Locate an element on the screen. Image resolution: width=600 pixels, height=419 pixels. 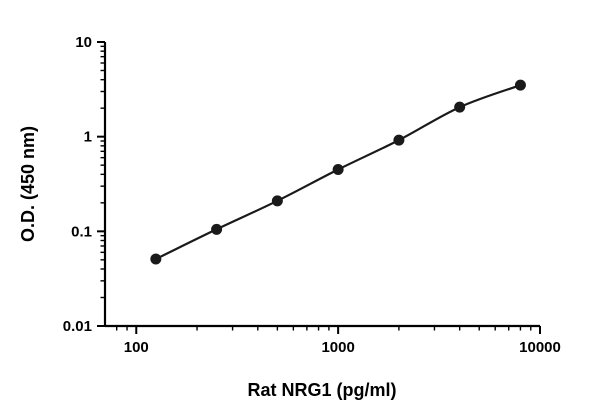
y-tick-label: 0.01 is located at coordinates (77, 326).